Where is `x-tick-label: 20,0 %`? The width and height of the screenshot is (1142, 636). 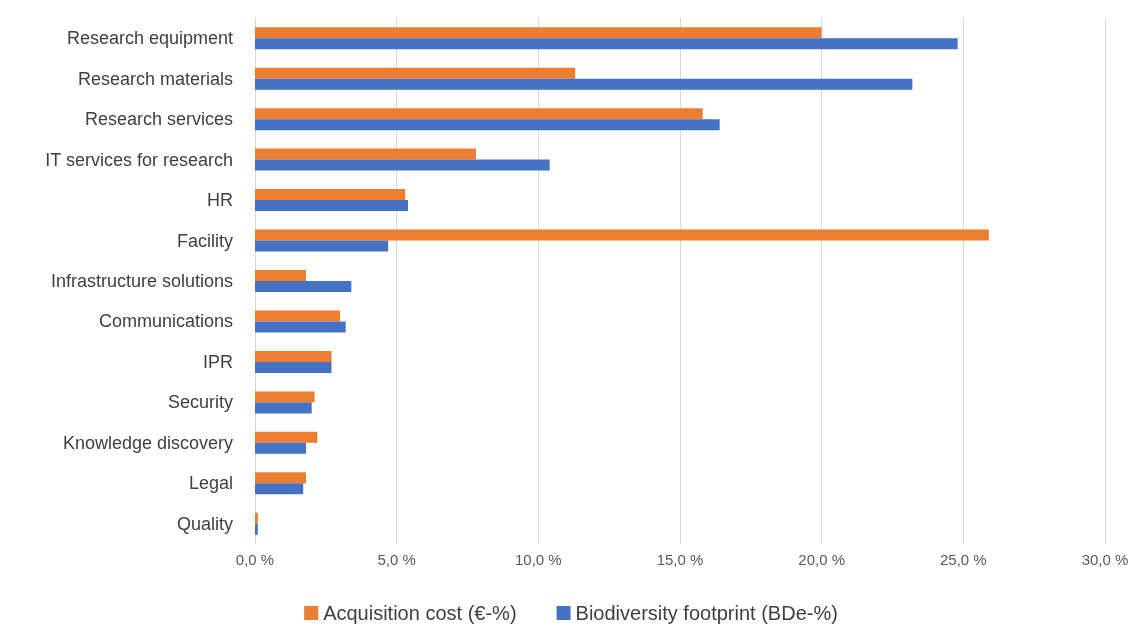
x-tick-label: 20,0 % is located at coordinates (822, 559).